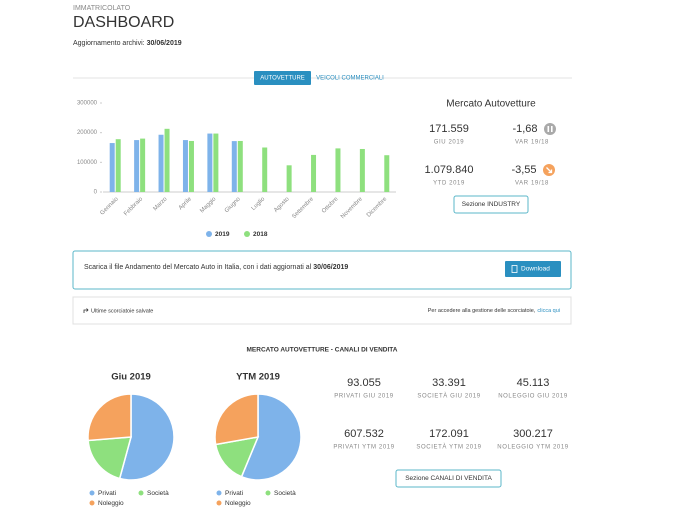 The image size is (683, 512). I want to click on update-date: 30/06/2019, so click(164, 43).